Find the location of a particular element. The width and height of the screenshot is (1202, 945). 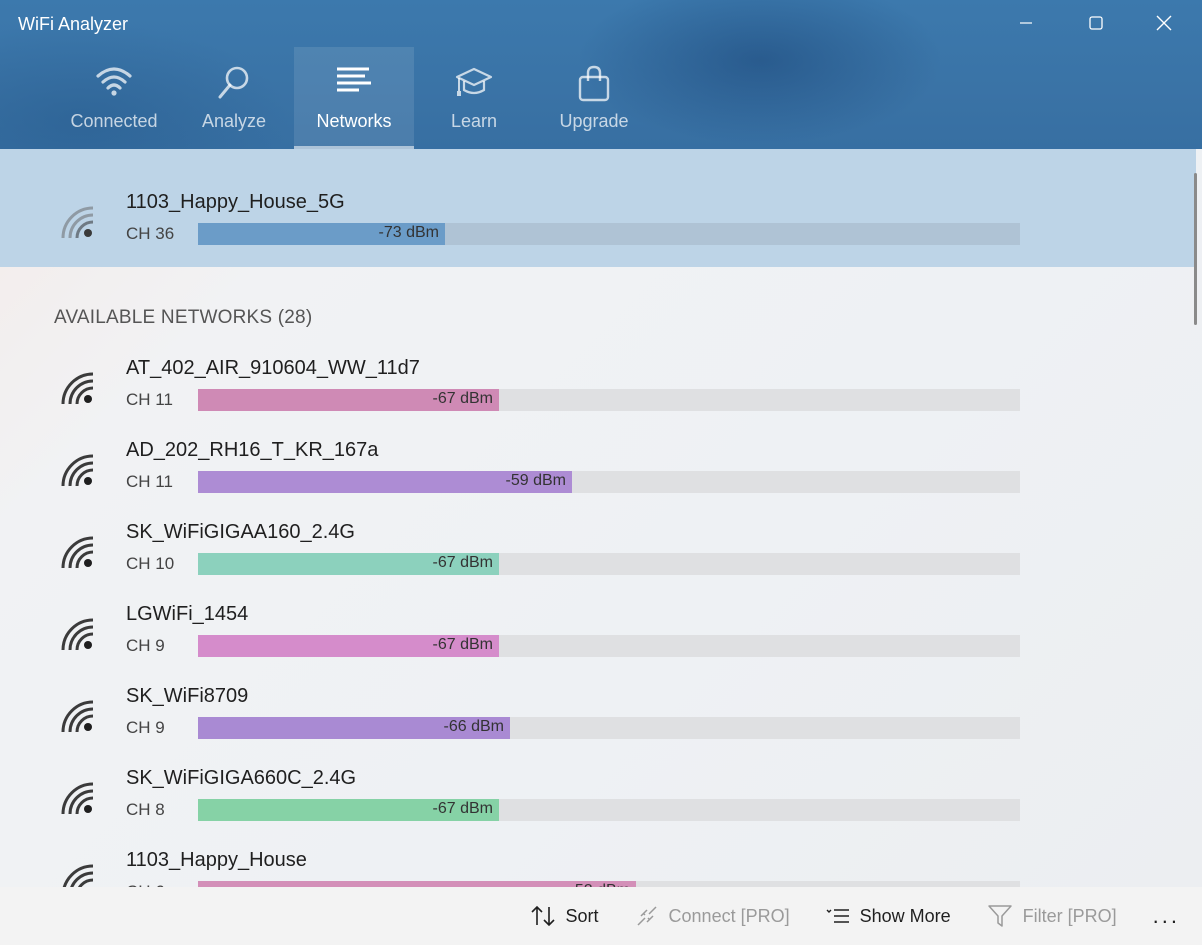

tab-label: Learn is located at coordinates (474, 121).